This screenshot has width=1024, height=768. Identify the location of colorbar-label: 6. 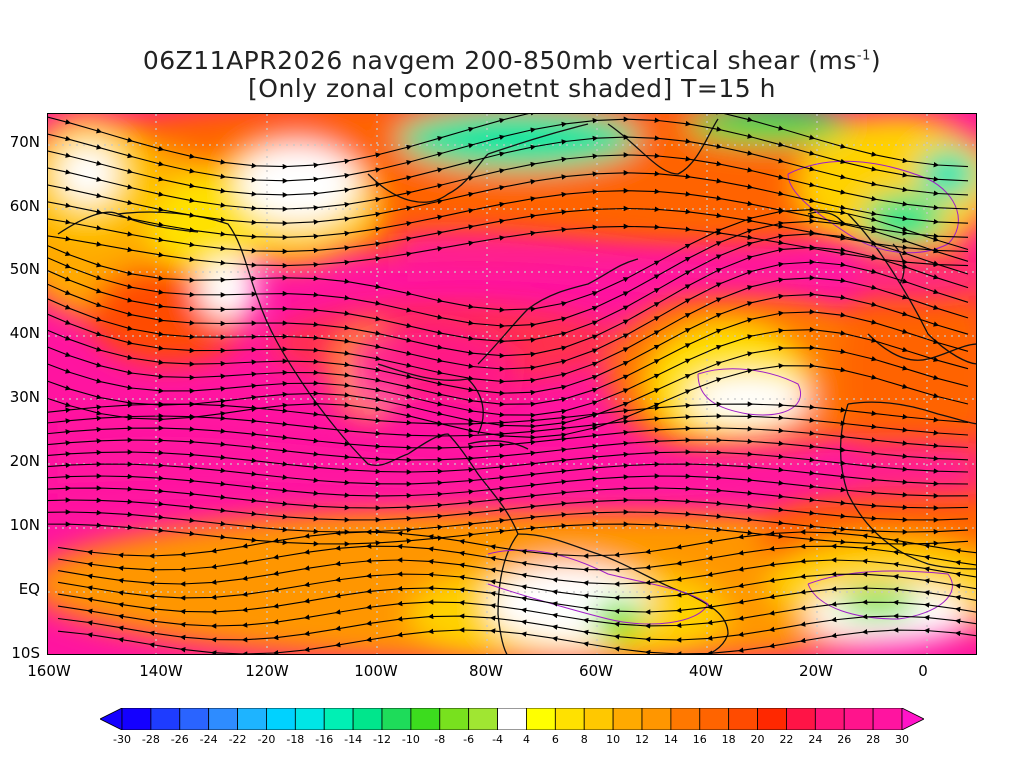
(555, 739).